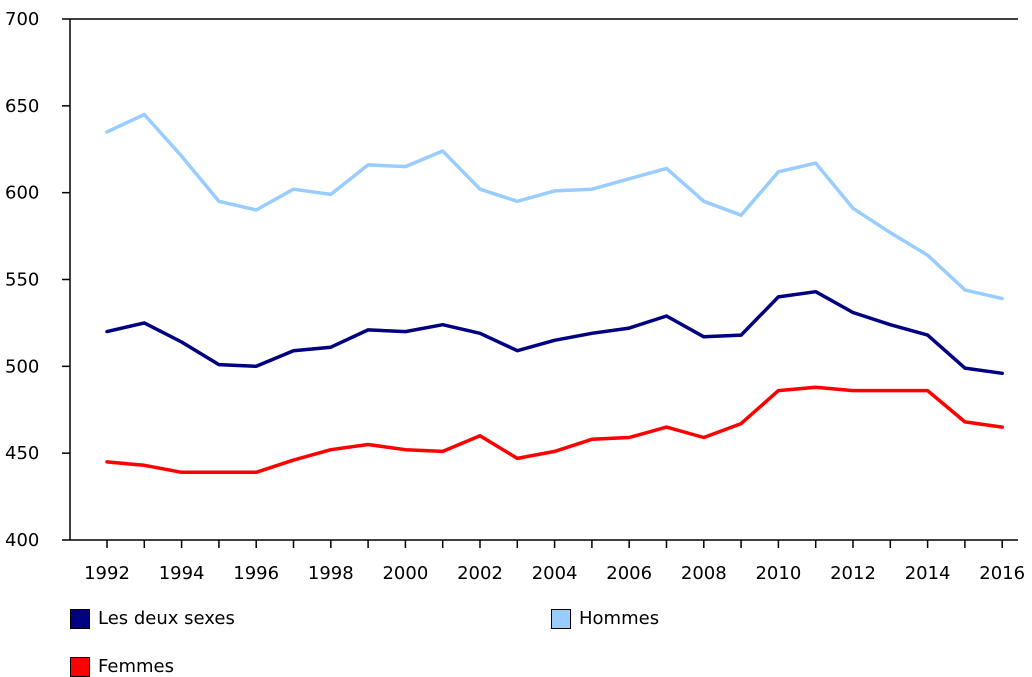 The image size is (1032, 677). I want to click on x-tick-label: 2014, so click(928, 573).